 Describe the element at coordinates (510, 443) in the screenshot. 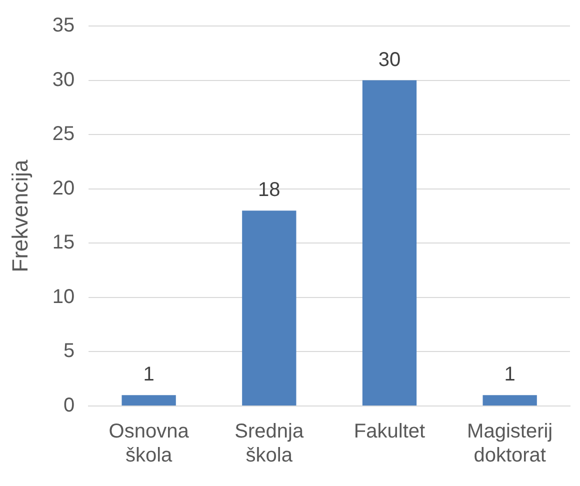

I see `x-tick-label: Magisterij doktorat` at that location.